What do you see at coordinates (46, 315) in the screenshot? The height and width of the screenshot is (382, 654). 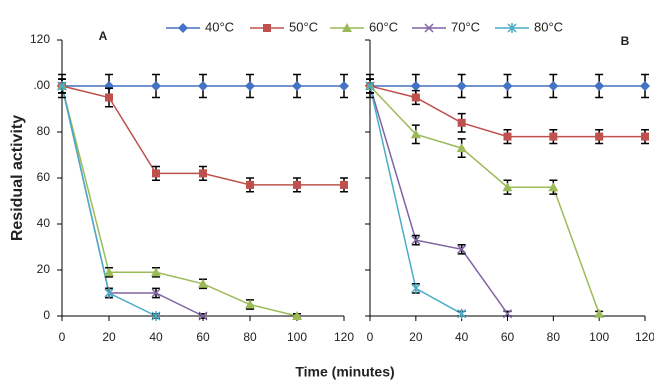 I see `y-tick-label: 0` at bounding box center [46, 315].